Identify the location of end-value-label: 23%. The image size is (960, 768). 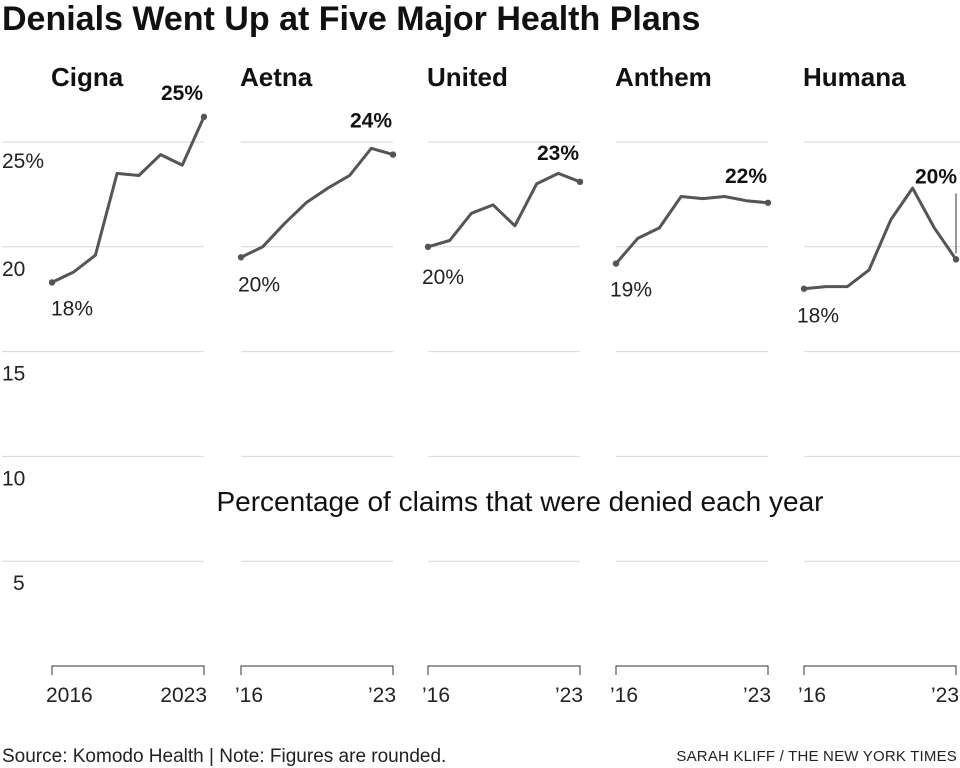
(558, 153).